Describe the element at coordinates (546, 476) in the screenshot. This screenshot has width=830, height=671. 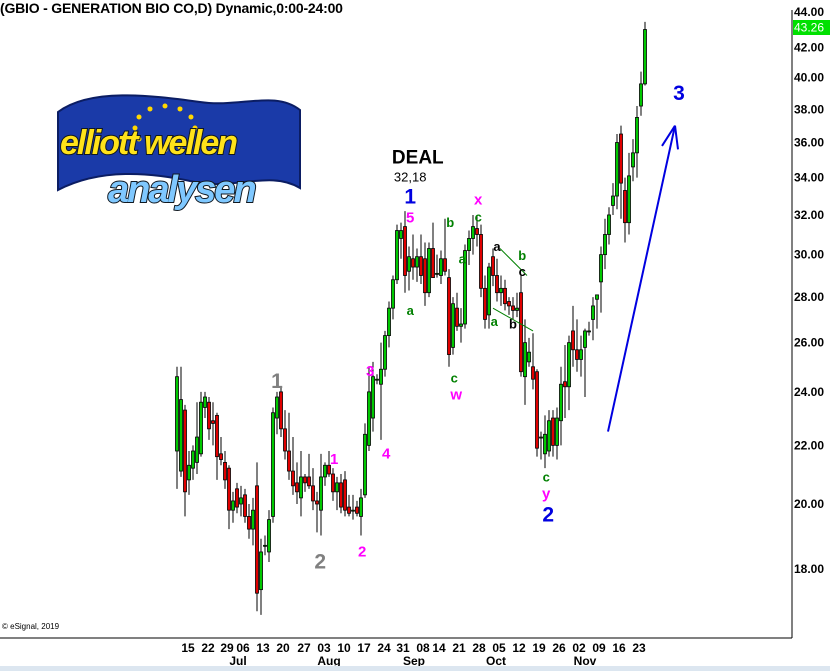
I see `wave-label: c` at that location.